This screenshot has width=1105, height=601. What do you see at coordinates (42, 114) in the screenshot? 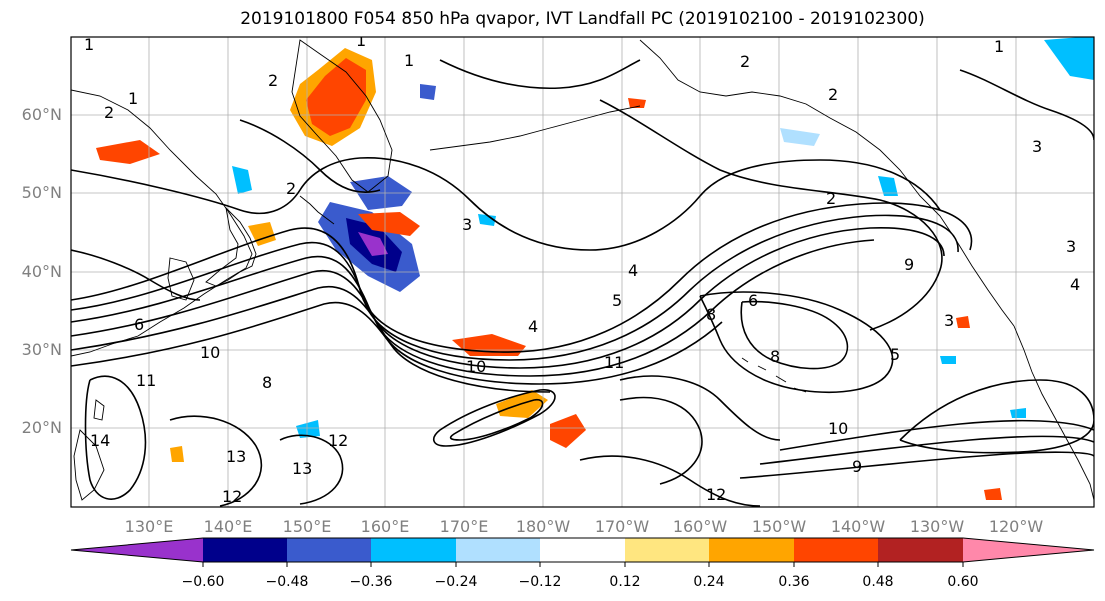
I see `lat-tick-label: 60°N` at bounding box center [42, 114].